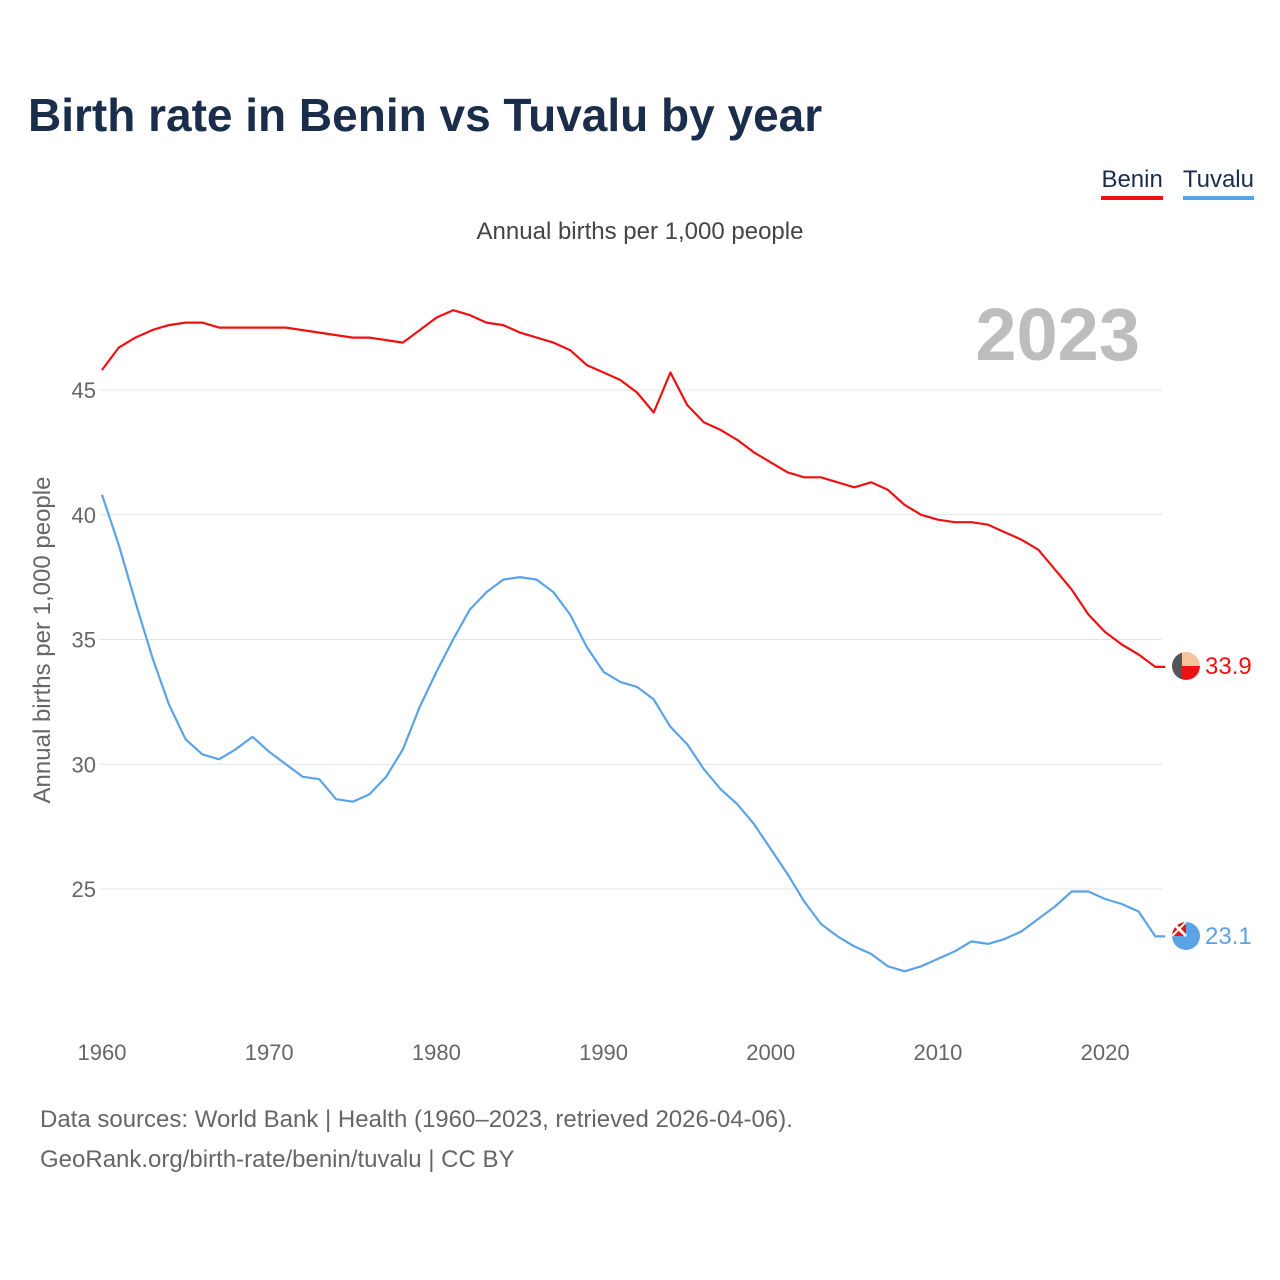 The image size is (1280, 1280). I want to click on y-tick-label: 45, so click(84, 390).